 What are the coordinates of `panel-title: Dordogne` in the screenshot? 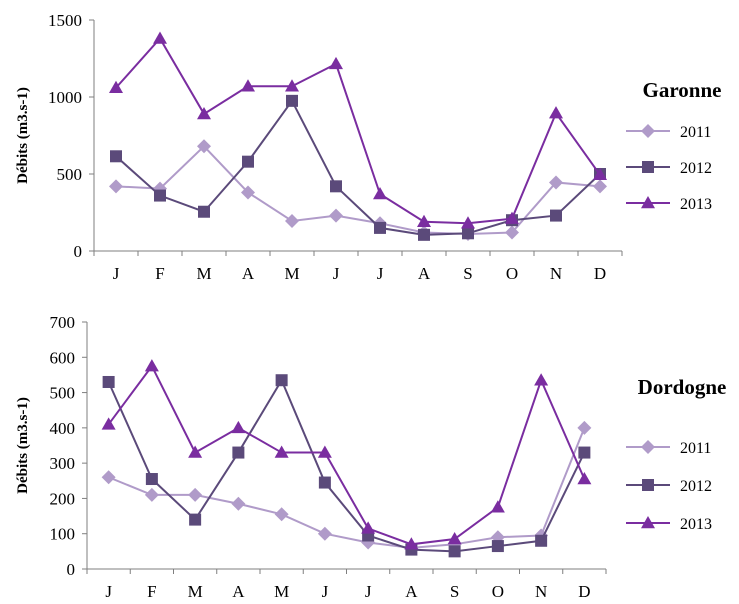 It's located at (682, 387).